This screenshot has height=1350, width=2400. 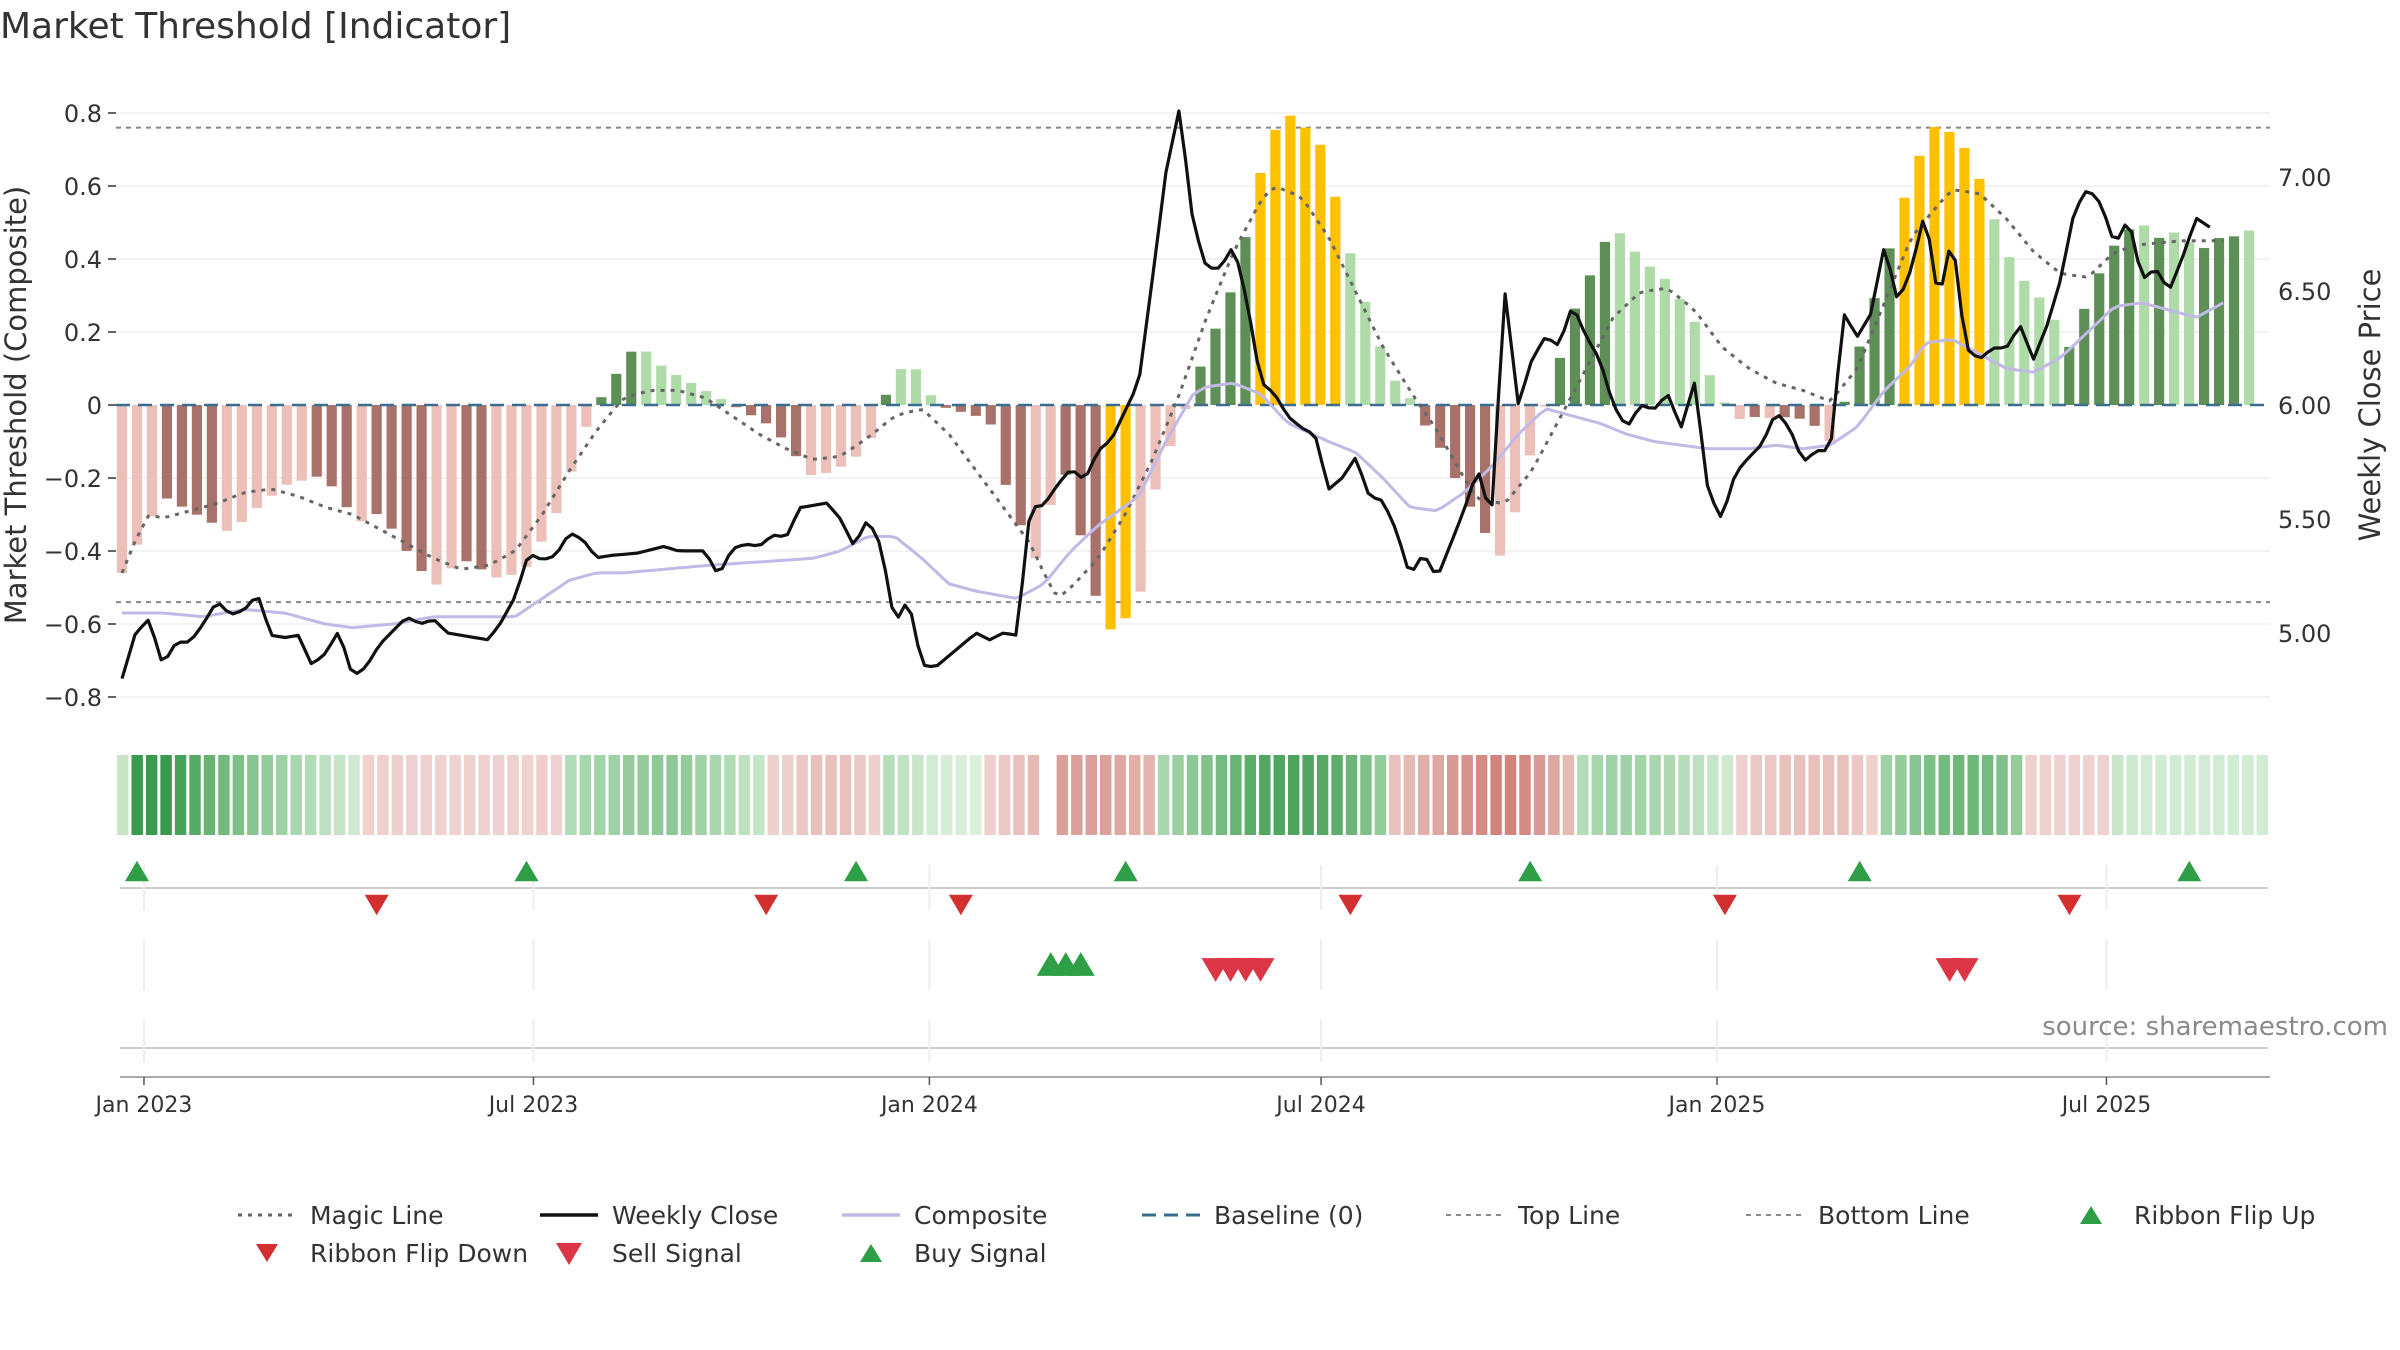 I want to click on ytick-left-label-4: 0, so click(x=94, y=406).